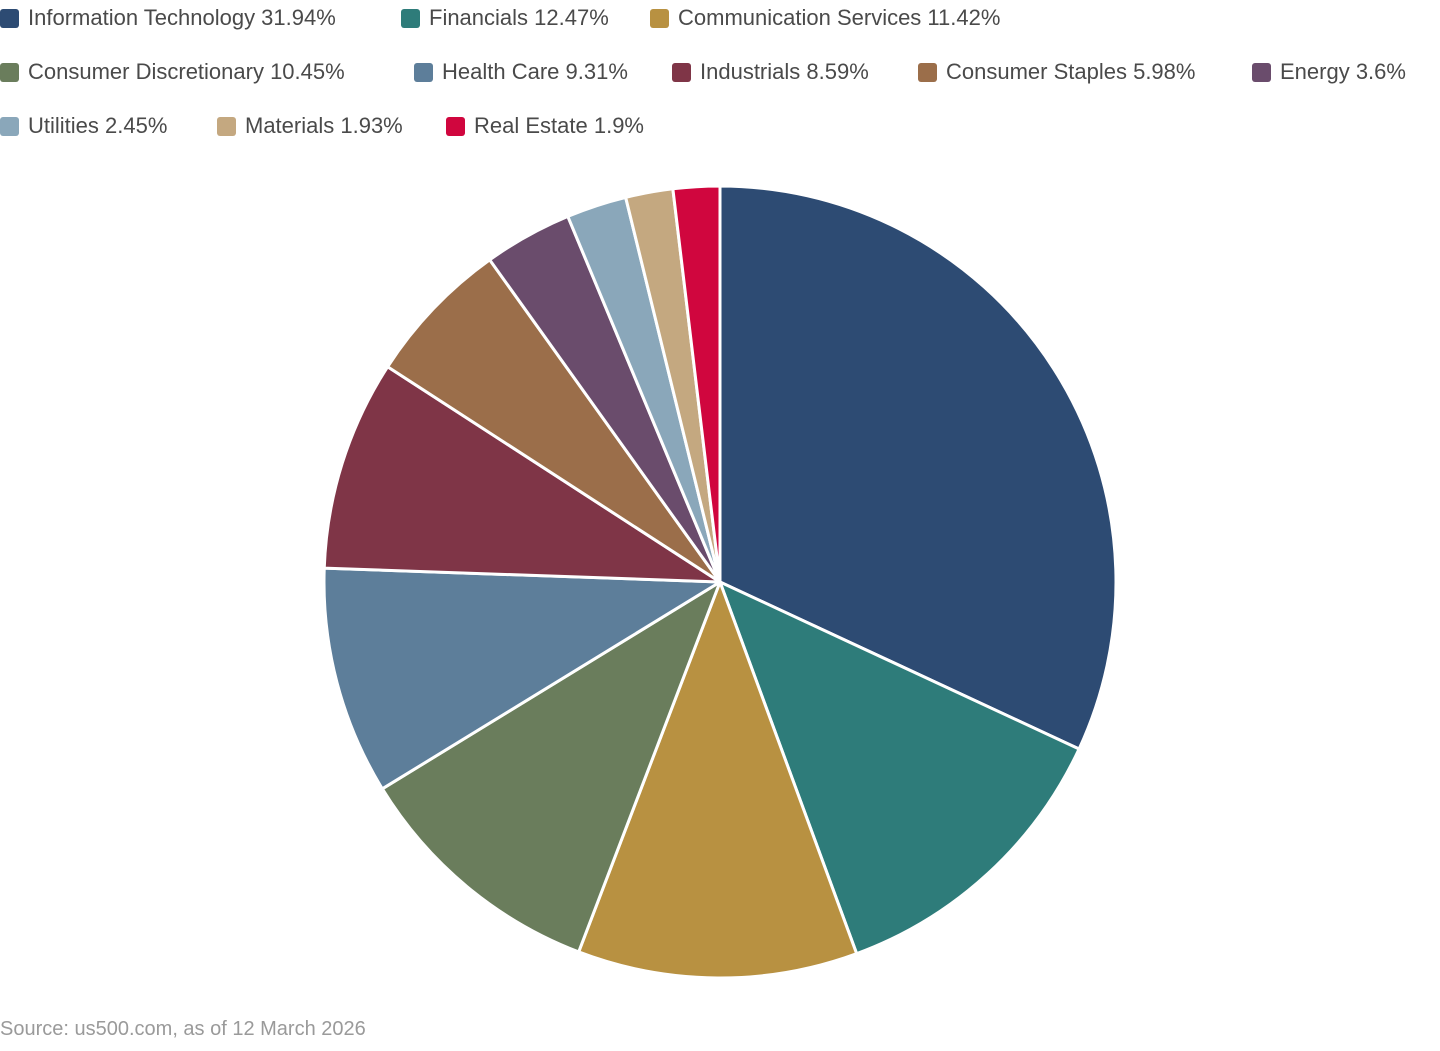 This screenshot has width=1440, height=1051. Describe the element at coordinates (784, 71) in the screenshot. I see `legend-label: Industrials 8.59%` at that location.